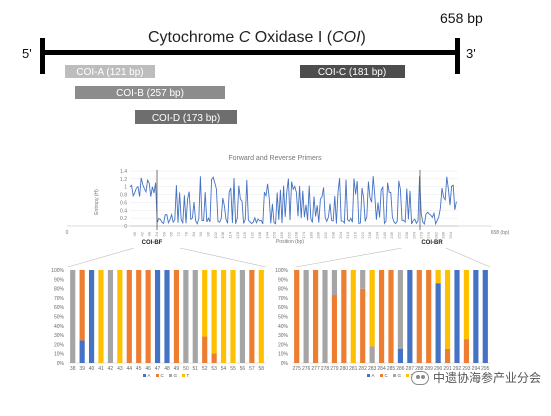  Describe the element at coordinates (150, 92) in the screenshot. I see `fragment-b-bar` at that location.